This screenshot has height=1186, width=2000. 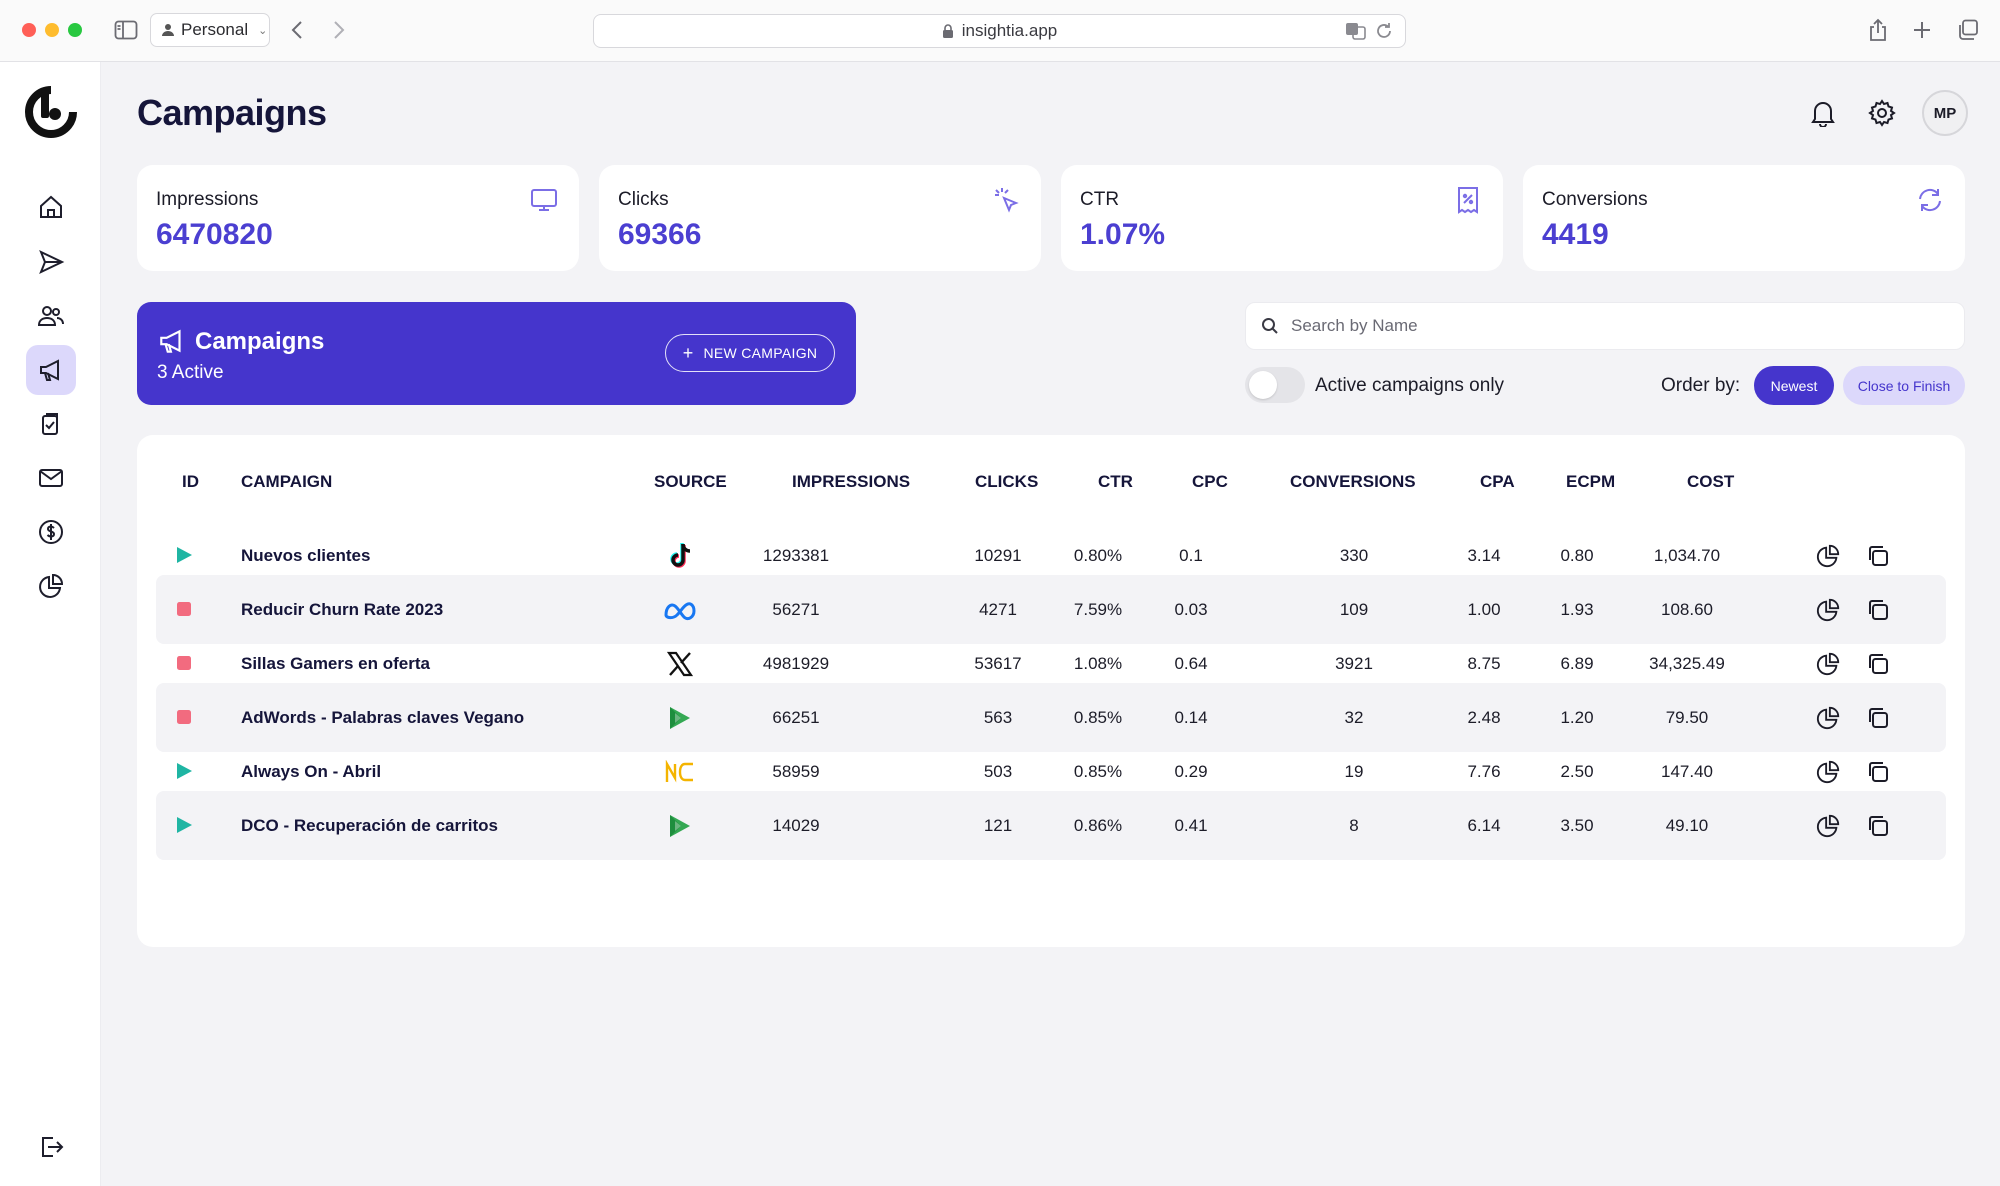 What do you see at coordinates (1354, 555) in the screenshot?
I see `cell-conversions: 330` at bounding box center [1354, 555].